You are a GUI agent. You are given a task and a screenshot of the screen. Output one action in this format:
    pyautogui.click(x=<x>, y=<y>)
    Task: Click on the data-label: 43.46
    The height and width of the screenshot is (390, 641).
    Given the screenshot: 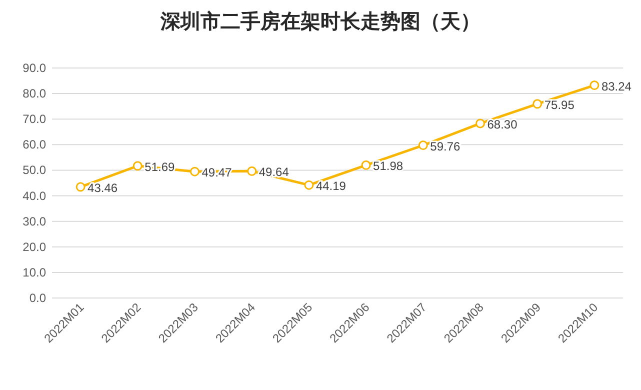 What is the action you would take?
    pyautogui.click(x=103, y=187)
    